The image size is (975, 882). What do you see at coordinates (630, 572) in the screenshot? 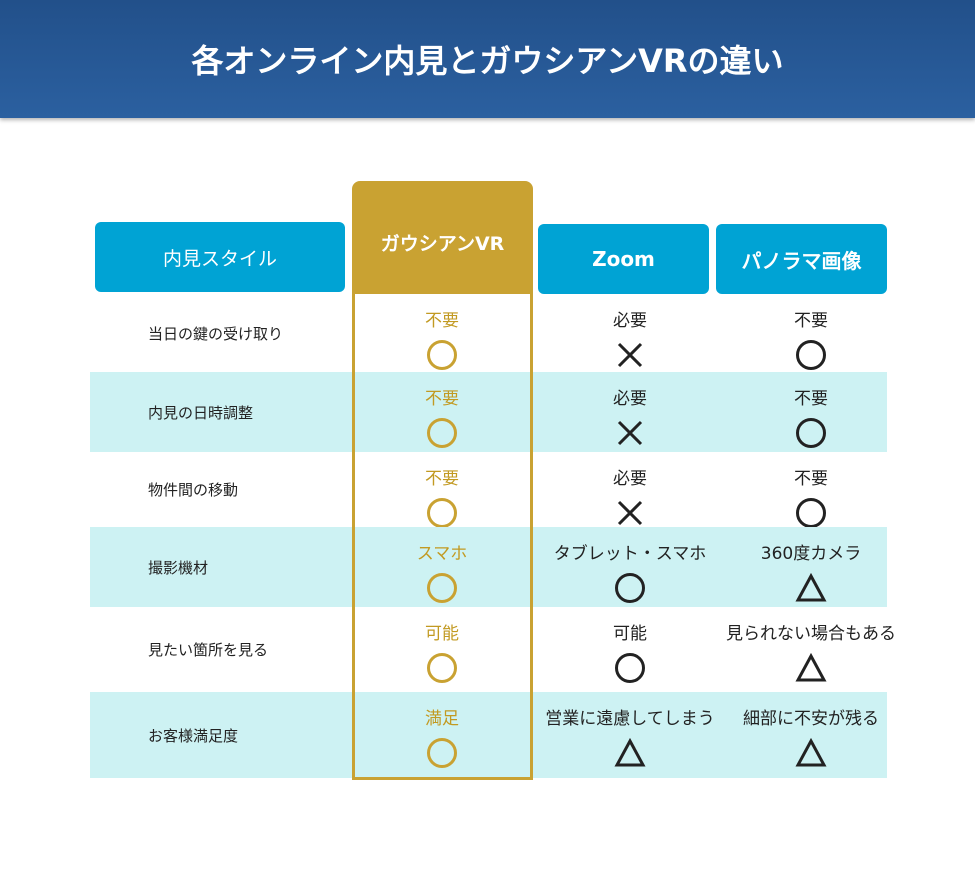
I see `cell-zoom: タブレット・スマホ` at bounding box center [630, 572].